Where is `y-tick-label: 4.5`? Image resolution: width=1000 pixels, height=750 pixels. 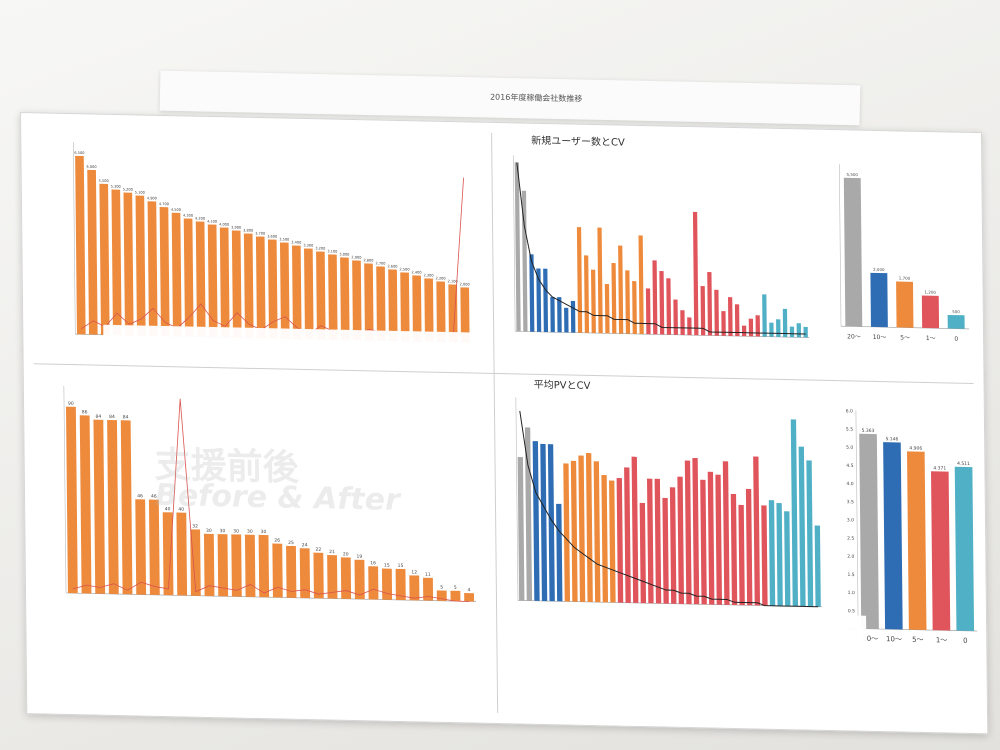
y-tick-label: 4.5 is located at coordinates (849, 466).